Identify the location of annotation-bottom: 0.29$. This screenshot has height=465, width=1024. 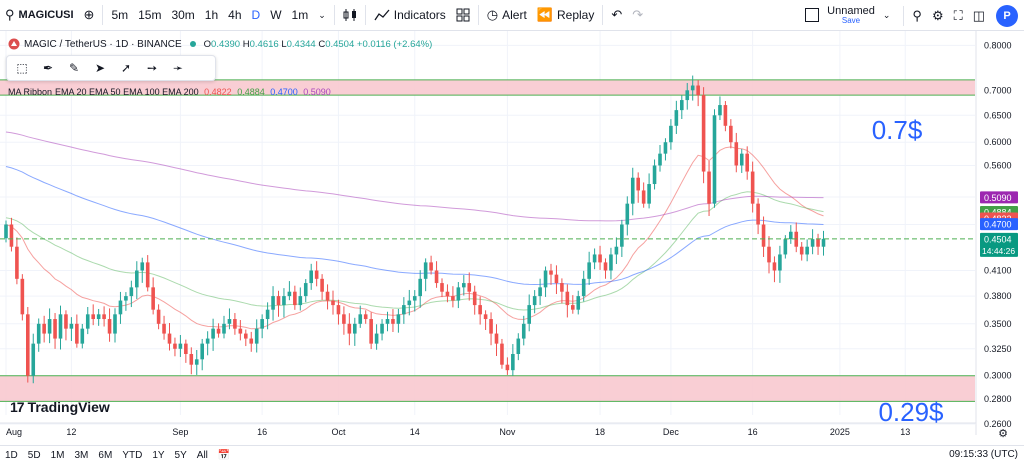
(911, 412).